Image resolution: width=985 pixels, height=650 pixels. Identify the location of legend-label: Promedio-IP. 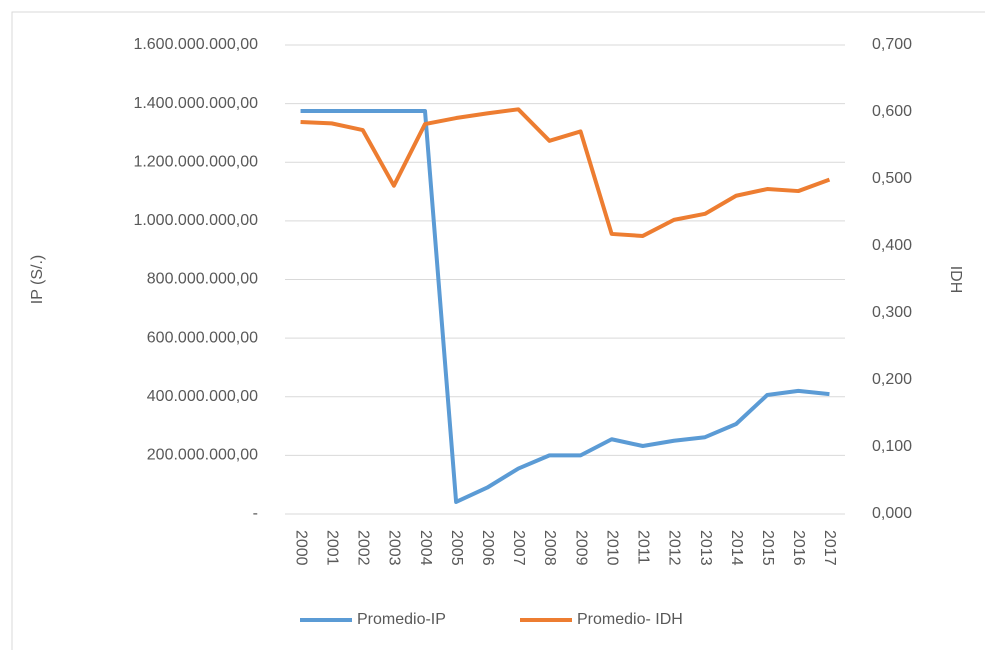
(401, 619).